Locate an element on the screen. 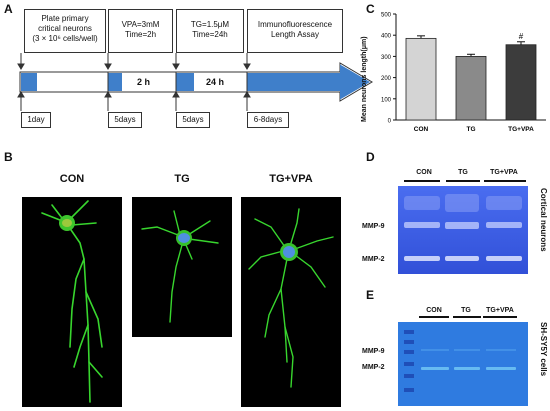 This screenshot has width=550, height=411. micrograph-tg is located at coordinates (182, 267).